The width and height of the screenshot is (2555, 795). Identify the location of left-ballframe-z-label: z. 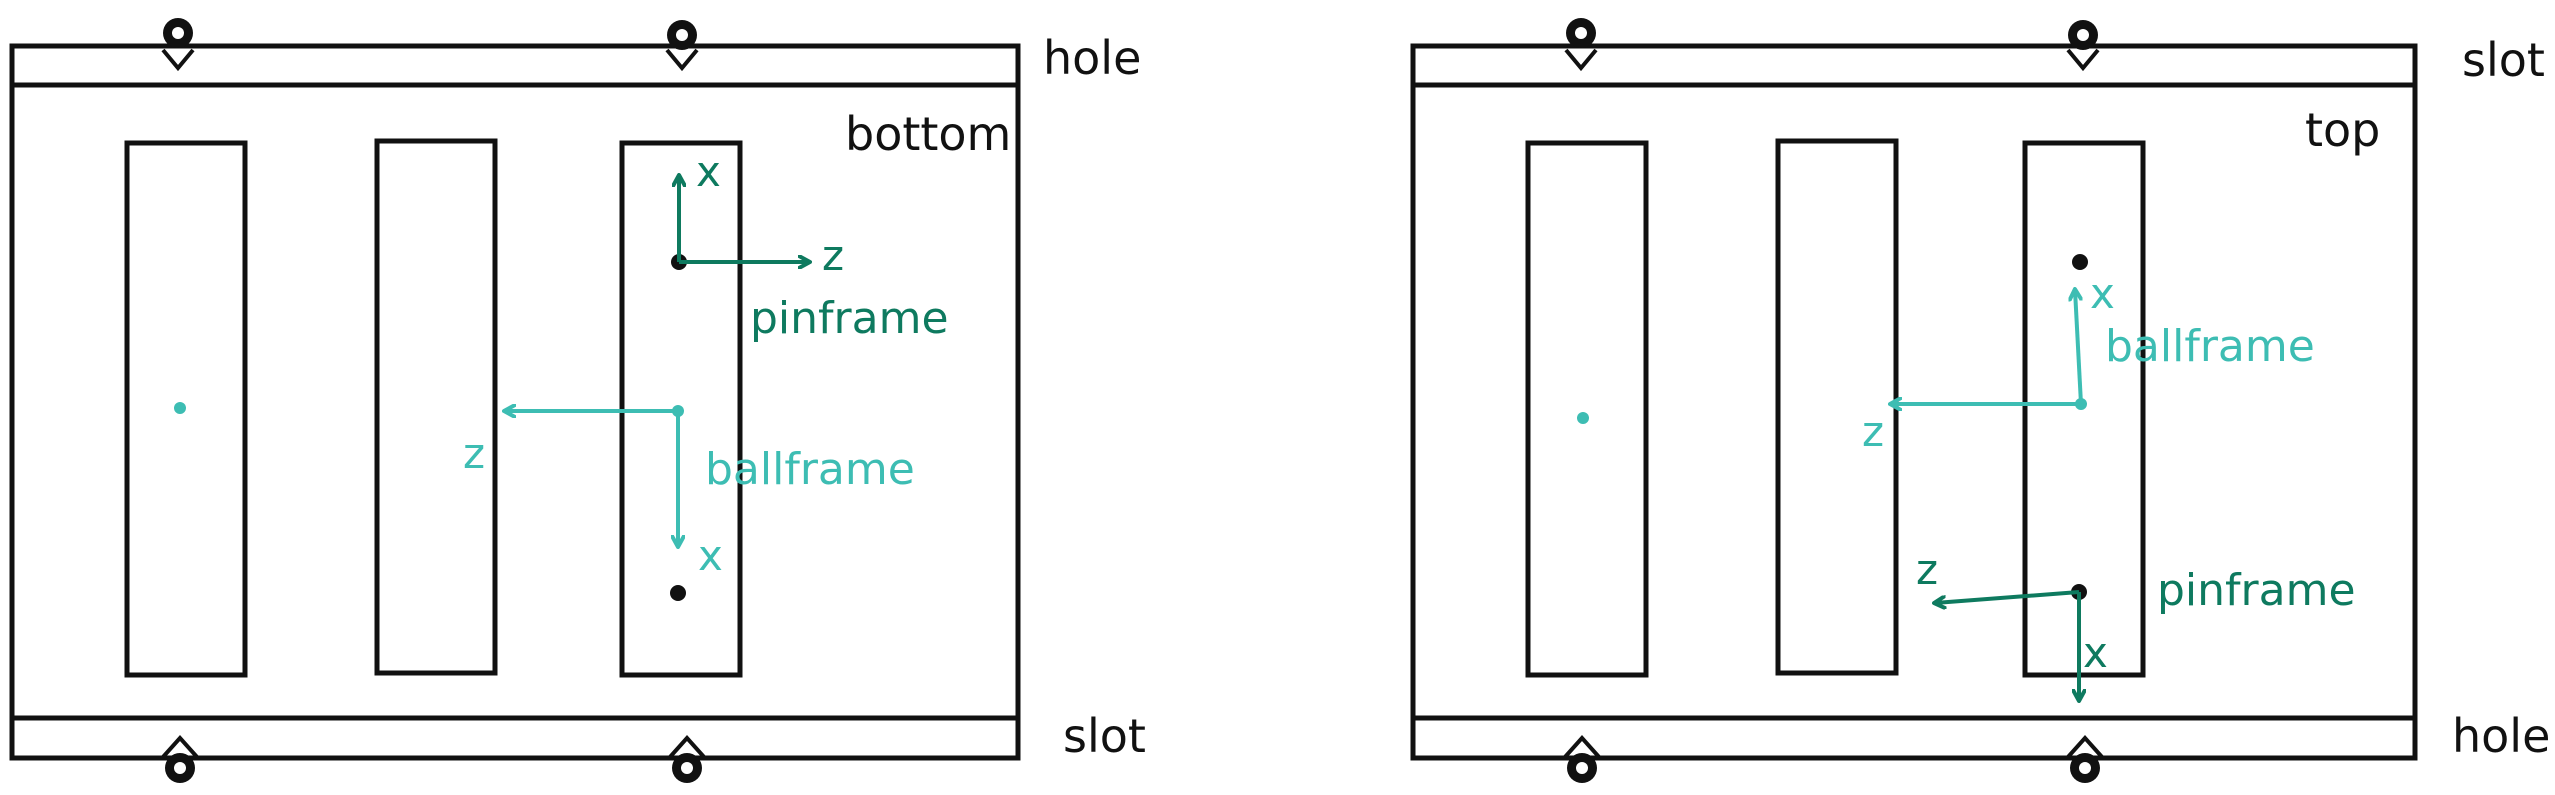
(474, 453).